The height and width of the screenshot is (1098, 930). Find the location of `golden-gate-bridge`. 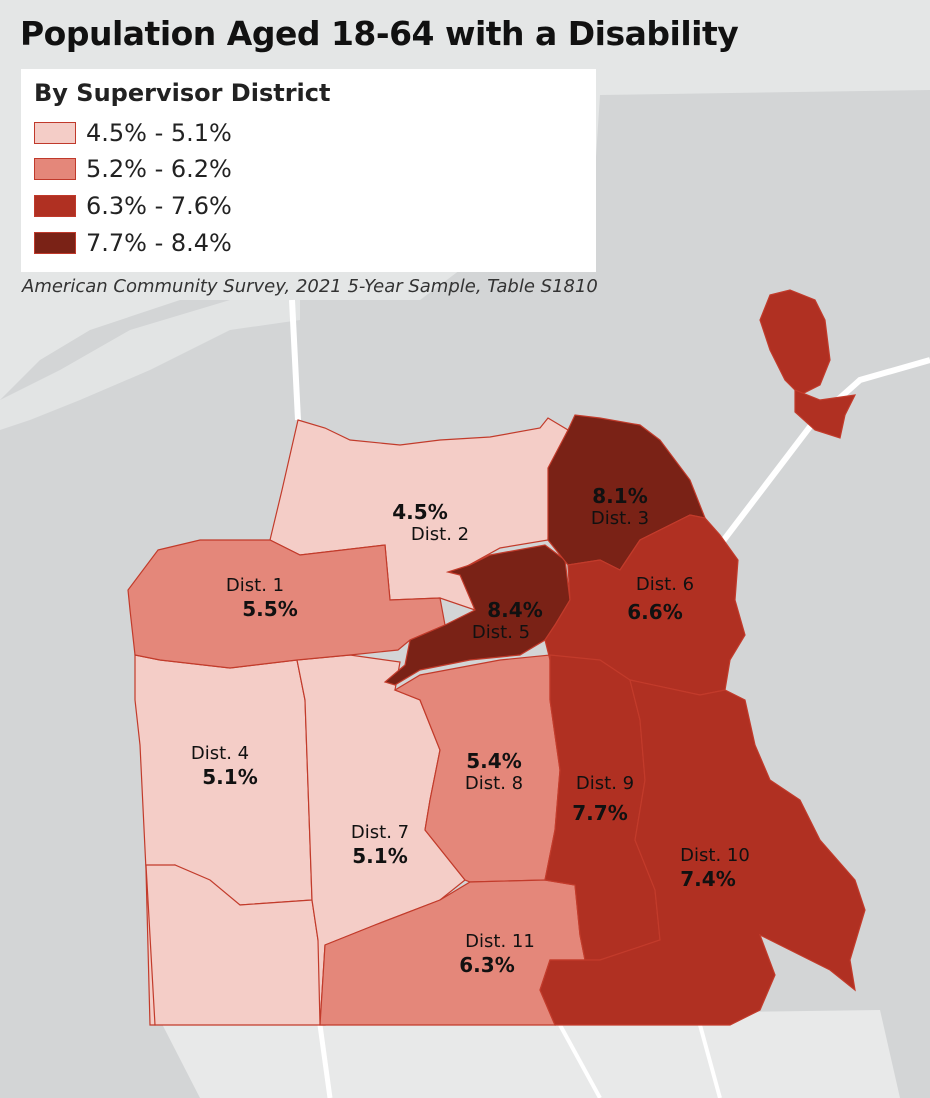

golden-gate-bridge is located at coordinates (295, 360).